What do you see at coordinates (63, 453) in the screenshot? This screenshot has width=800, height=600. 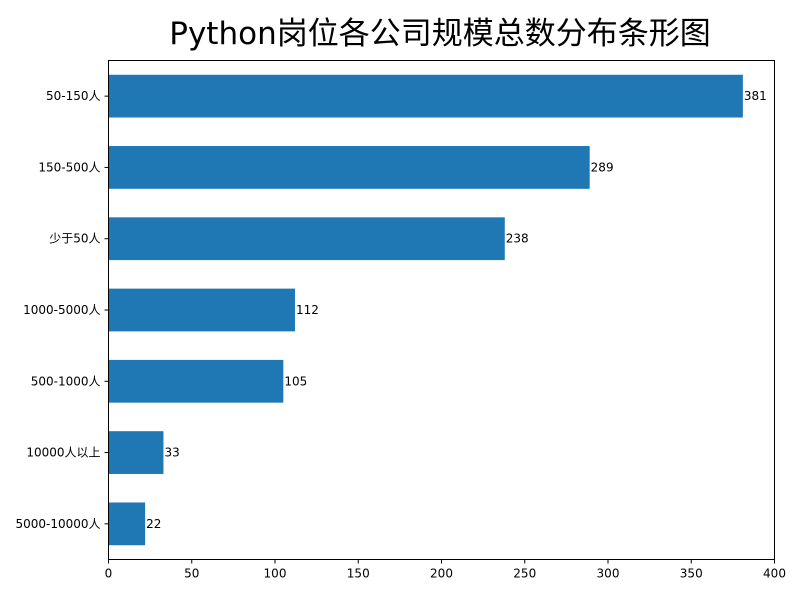 I see `y-tick-label: 10000人以上` at bounding box center [63, 453].